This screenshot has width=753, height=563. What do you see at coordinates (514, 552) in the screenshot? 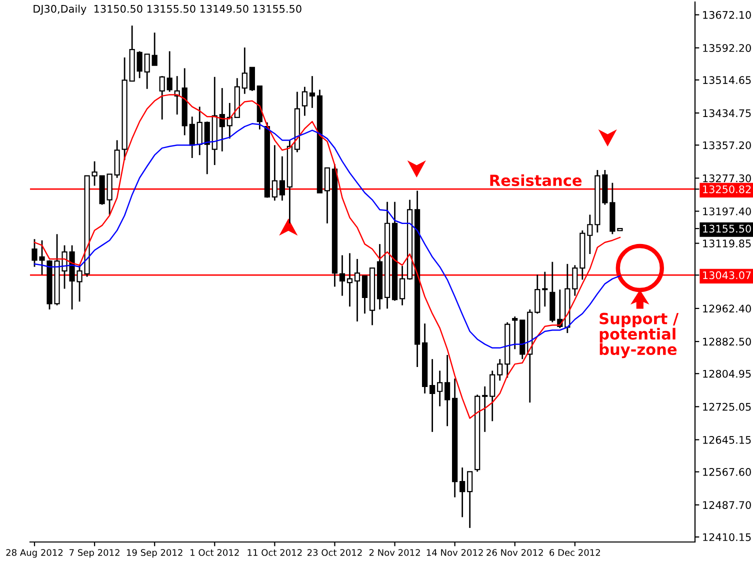
I see `x-tick-label: 26 Nov 2012` at bounding box center [514, 552].